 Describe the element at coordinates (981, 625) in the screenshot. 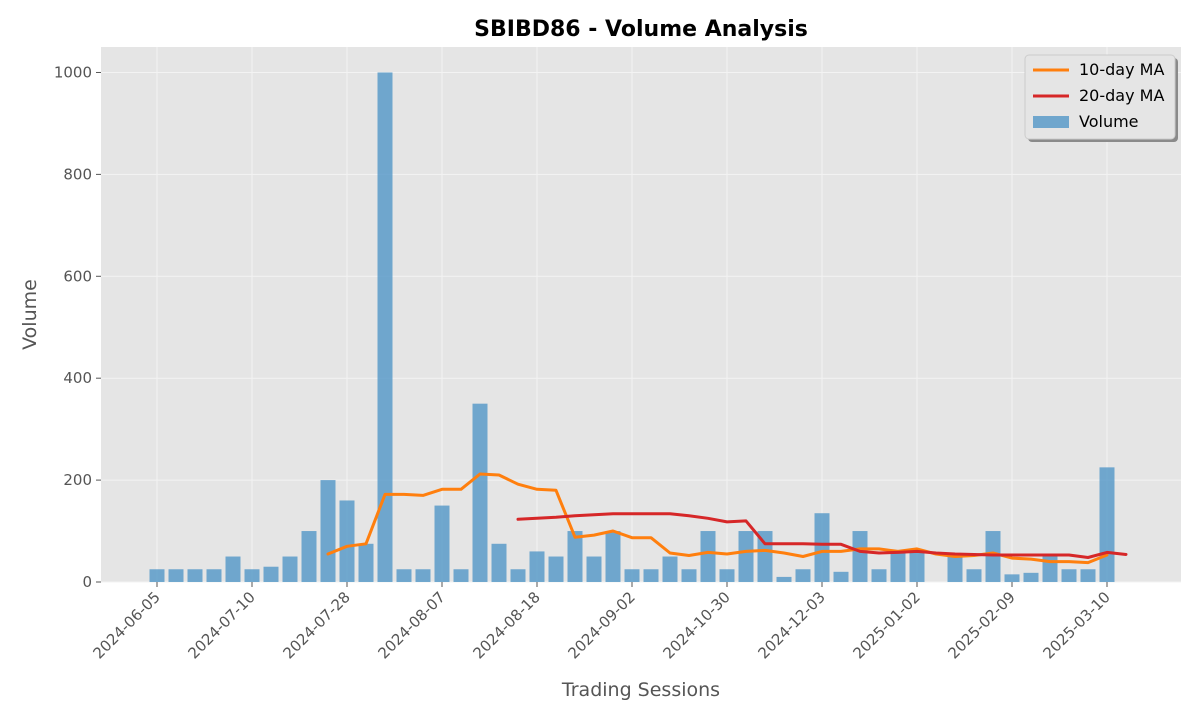

I see `x-tick-label: 2025-02-09` at that location.